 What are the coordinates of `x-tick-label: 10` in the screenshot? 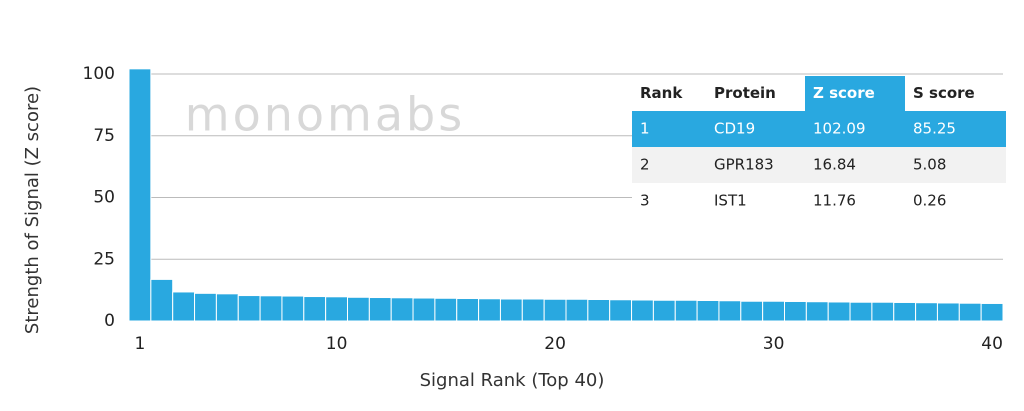 It's located at (337, 344).